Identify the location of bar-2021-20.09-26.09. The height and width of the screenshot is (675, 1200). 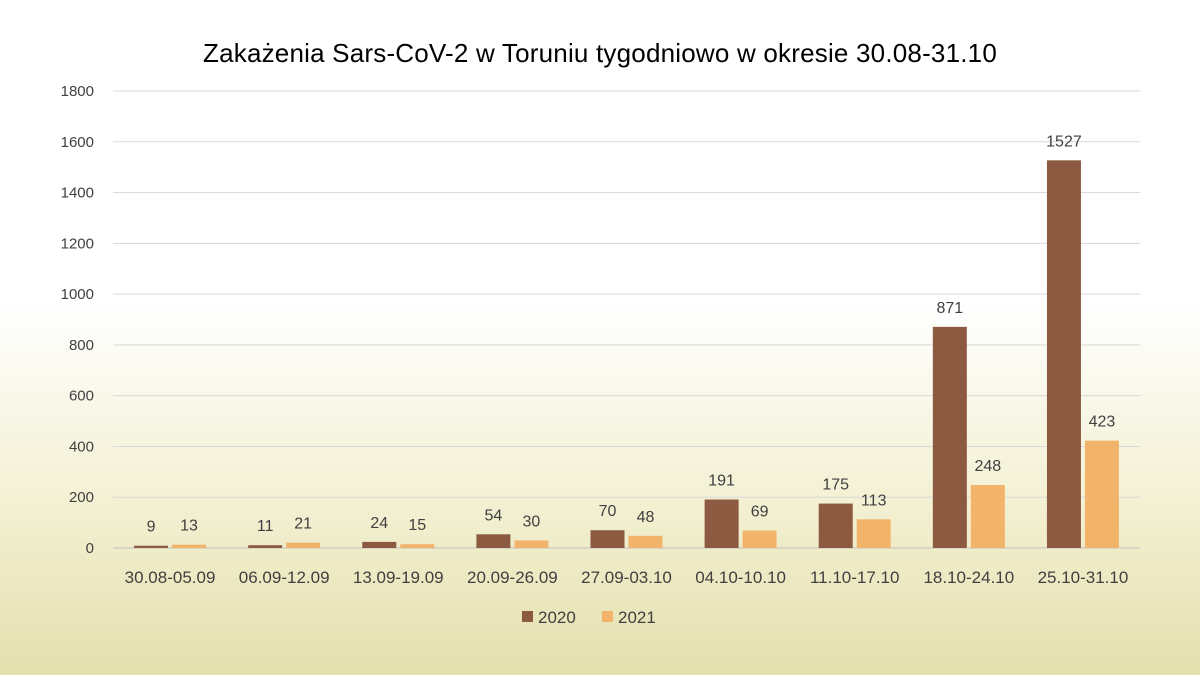
(531, 544).